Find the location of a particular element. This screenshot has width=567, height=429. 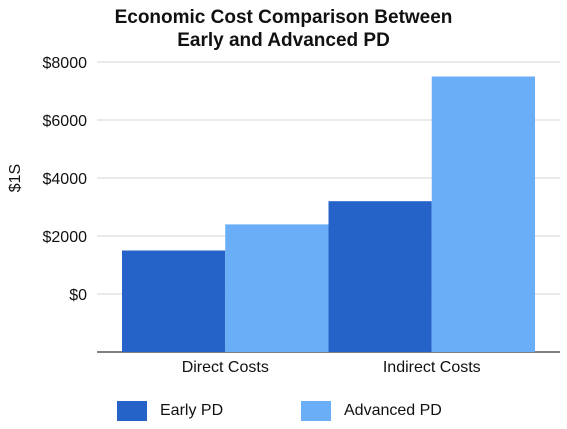

y-axis-title: $1S is located at coordinates (15, 178).